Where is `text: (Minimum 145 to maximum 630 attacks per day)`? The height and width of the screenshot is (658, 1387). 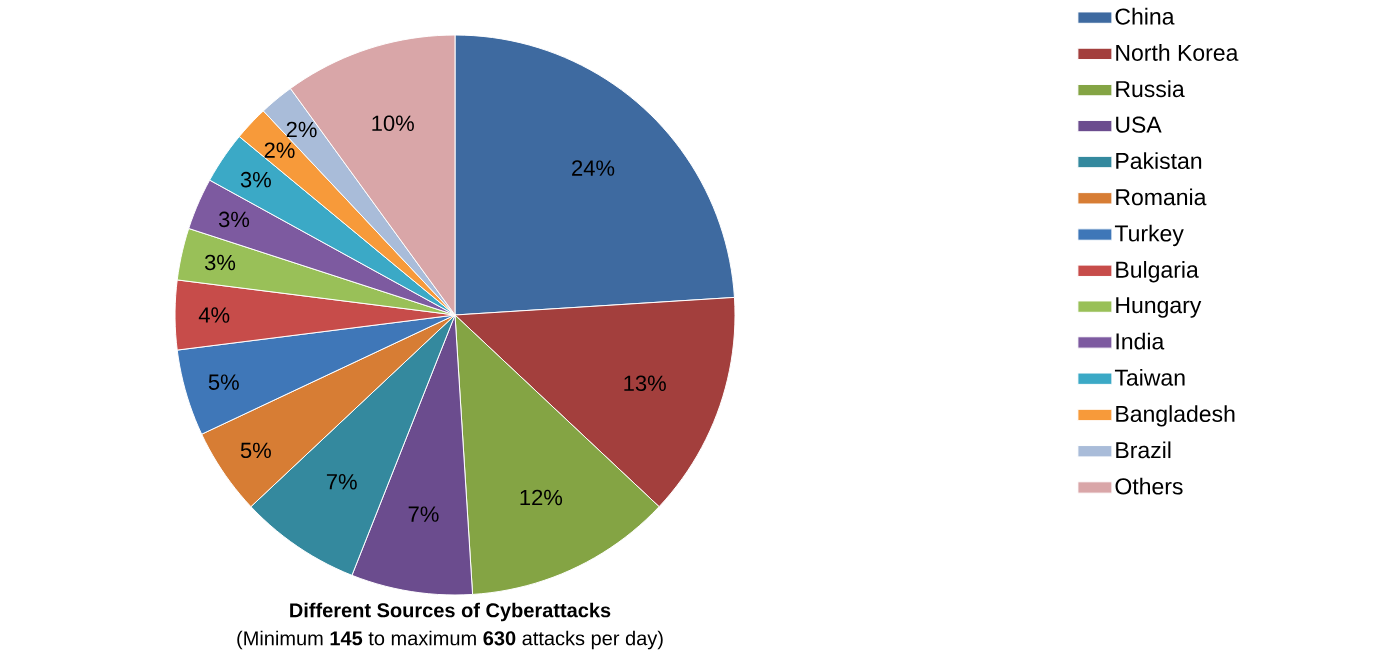 text: (Minimum 145 to maximum 630 attacks per day) is located at coordinates (450, 640).